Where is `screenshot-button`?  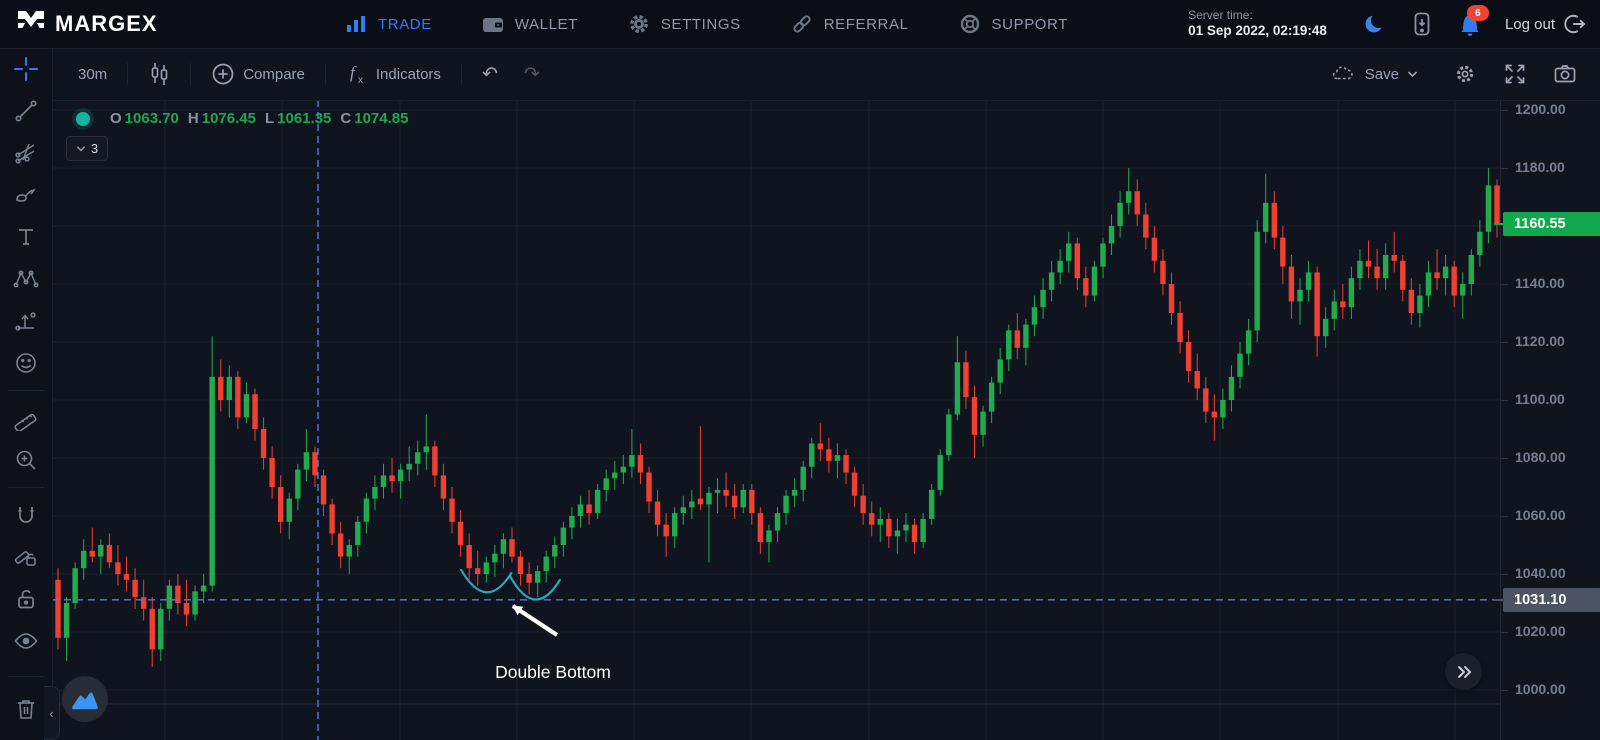 screenshot-button is located at coordinates (1565, 74).